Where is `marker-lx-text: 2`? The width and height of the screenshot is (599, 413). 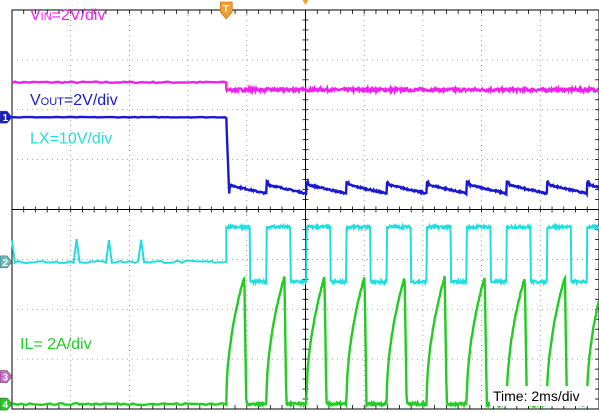 marker-lx-text: 2 is located at coordinates (6, 263).